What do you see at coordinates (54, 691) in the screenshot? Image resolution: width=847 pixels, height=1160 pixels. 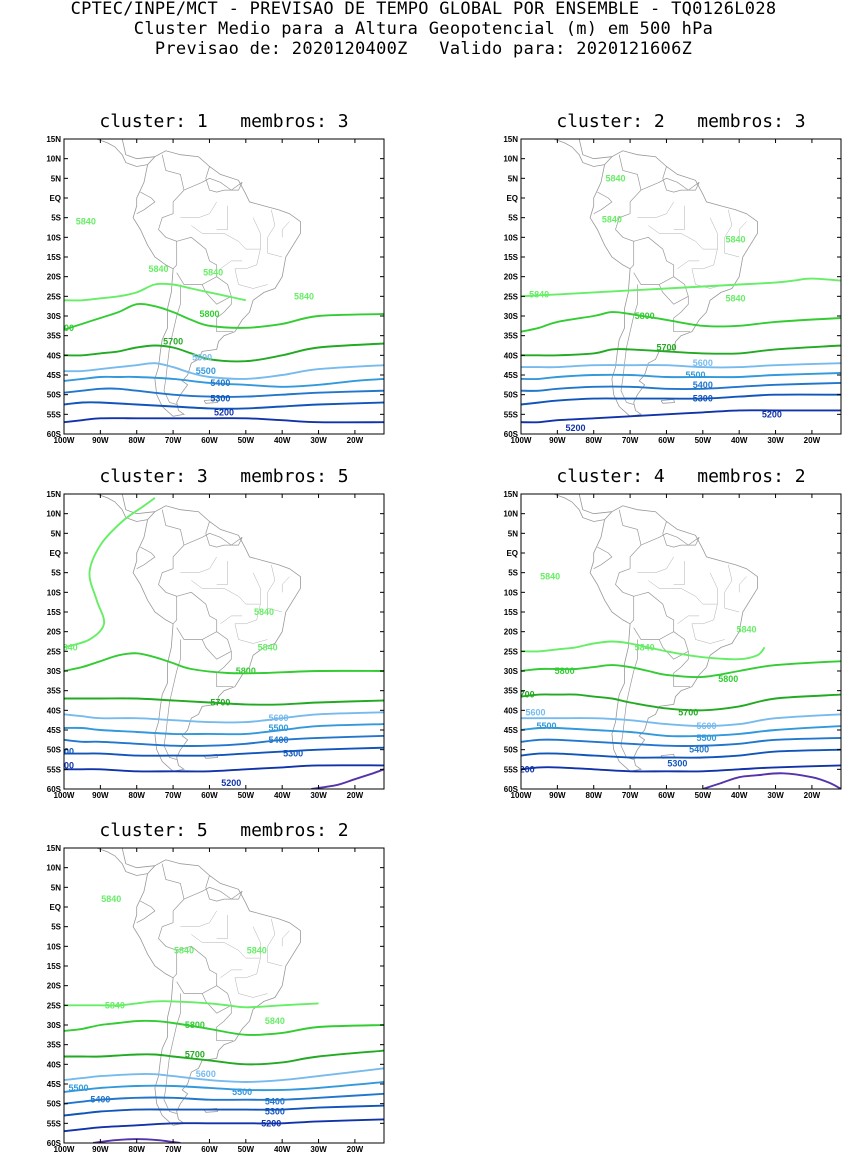 I see `lat-tick-label: 35S` at bounding box center [54, 691].